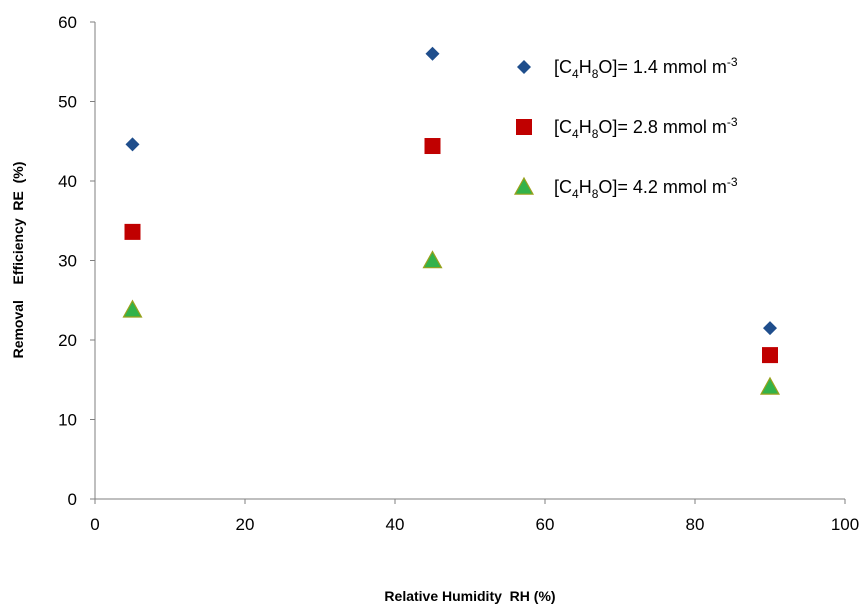 This screenshot has width=866, height=608. I want to click on legend-label: [C4H8O]= 4.2 mmol m-3, so click(646, 188).